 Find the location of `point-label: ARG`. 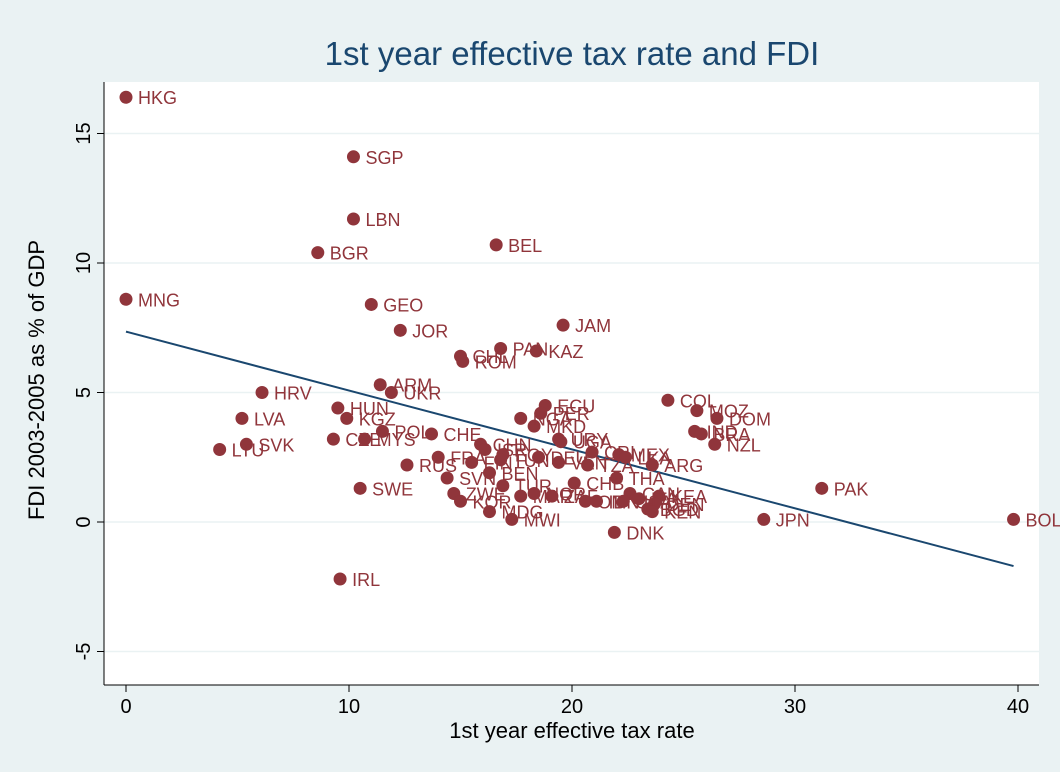

point-label: ARG is located at coordinates (683, 466).